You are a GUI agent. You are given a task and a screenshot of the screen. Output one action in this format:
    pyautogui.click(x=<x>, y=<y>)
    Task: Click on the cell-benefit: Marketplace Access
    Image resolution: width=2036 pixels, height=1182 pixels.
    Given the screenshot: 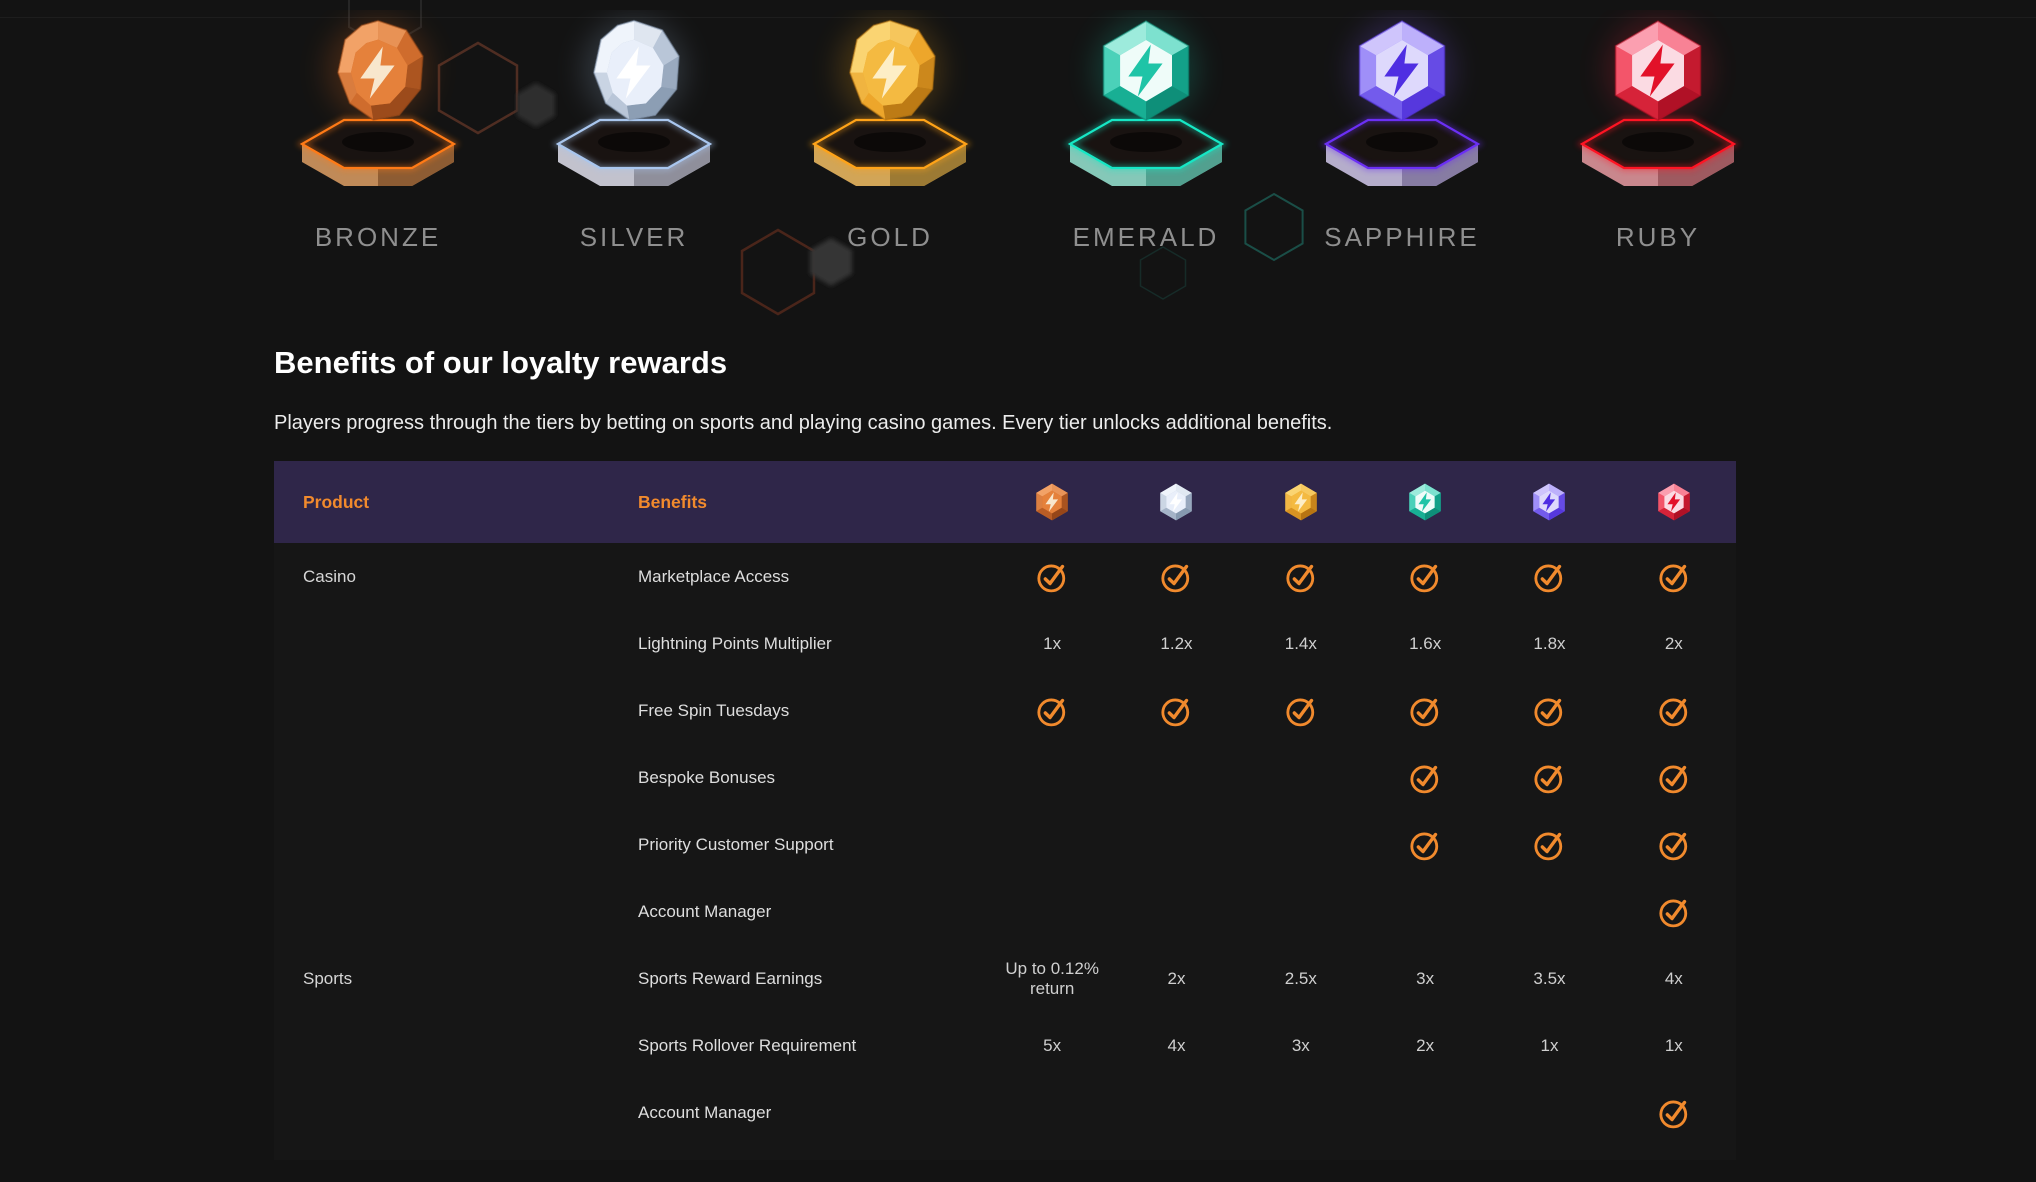 What is the action you would take?
    pyautogui.click(x=714, y=576)
    